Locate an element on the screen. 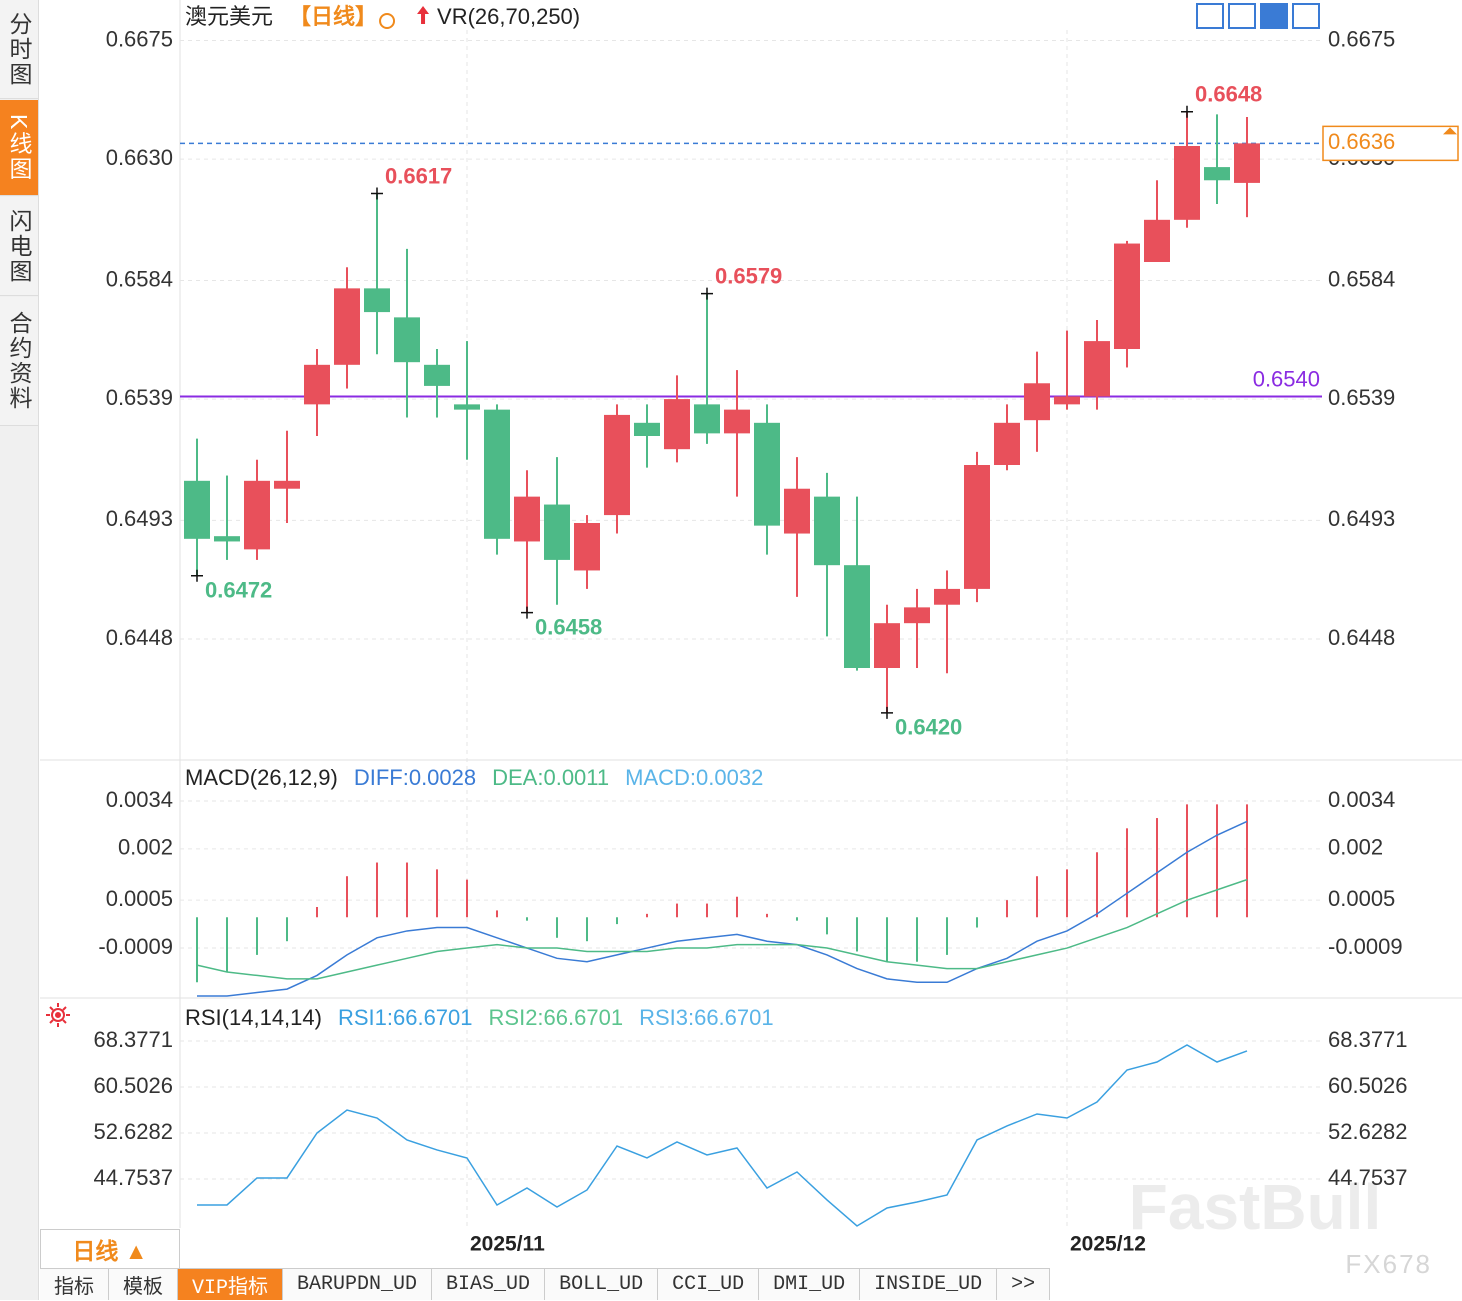 This screenshot has width=1462, height=1301. indicator-tab: DMI_UD is located at coordinates (810, 1284).